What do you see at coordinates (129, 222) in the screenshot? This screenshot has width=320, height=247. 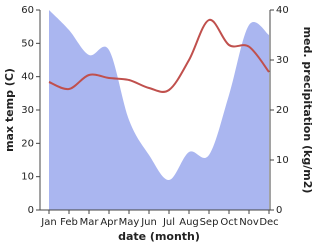 I see `x-tick-label: May` at bounding box center [129, 222].